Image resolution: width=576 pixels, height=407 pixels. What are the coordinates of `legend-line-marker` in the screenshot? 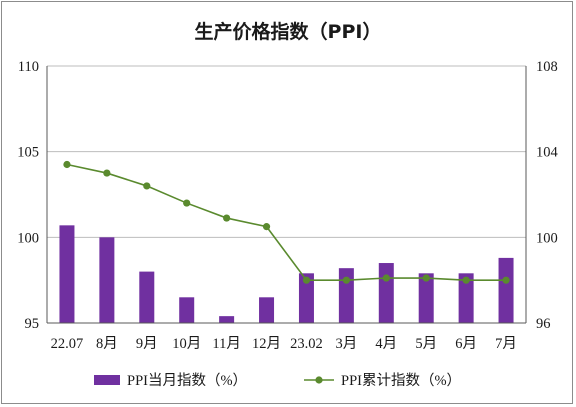 It's located at (319, 380).